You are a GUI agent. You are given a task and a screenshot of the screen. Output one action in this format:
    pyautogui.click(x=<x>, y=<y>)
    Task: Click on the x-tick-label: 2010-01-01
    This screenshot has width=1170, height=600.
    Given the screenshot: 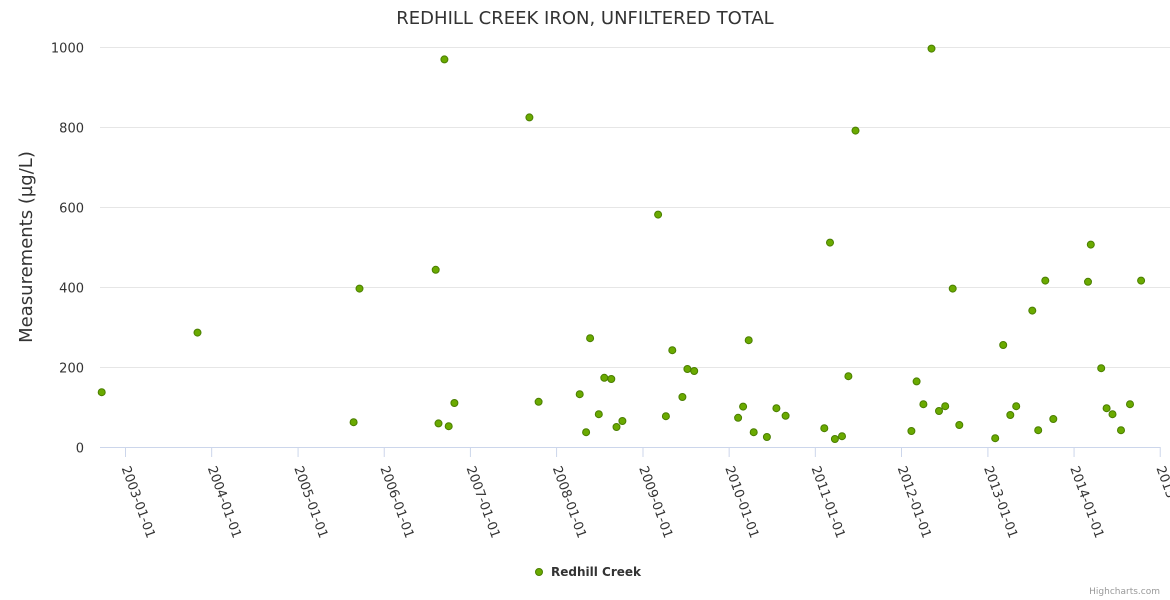 What is the action you would take?
    pyautogui.click(x=741, y=502)
    